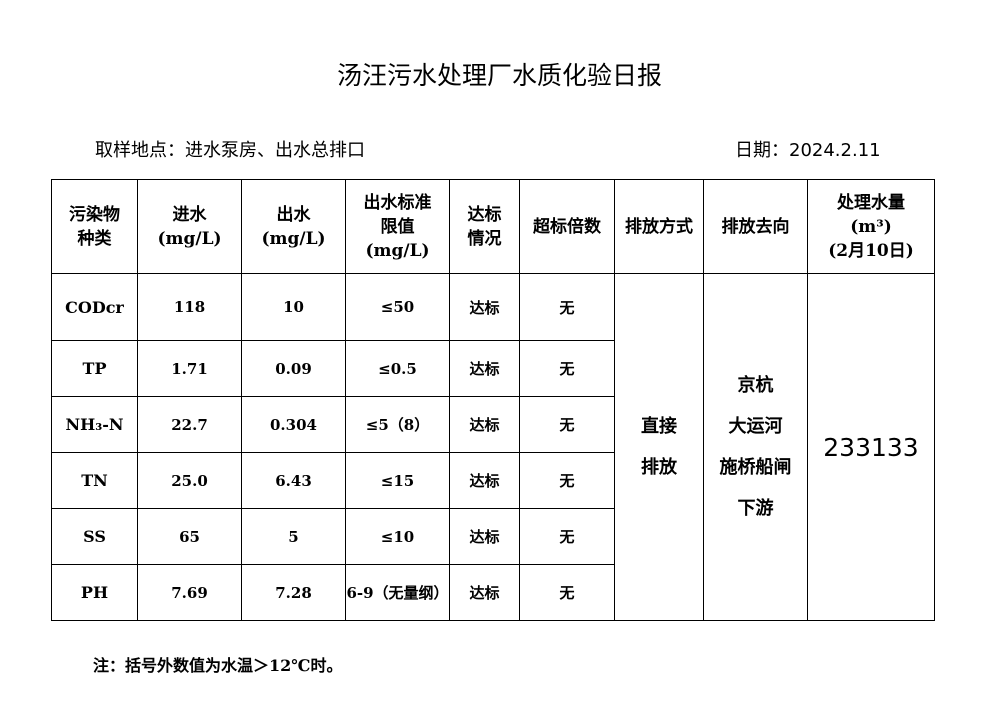  Describe the element at coordinates (94, 424) in the screenshot. I see `cell-pollutant: NH₃-N` at that location.